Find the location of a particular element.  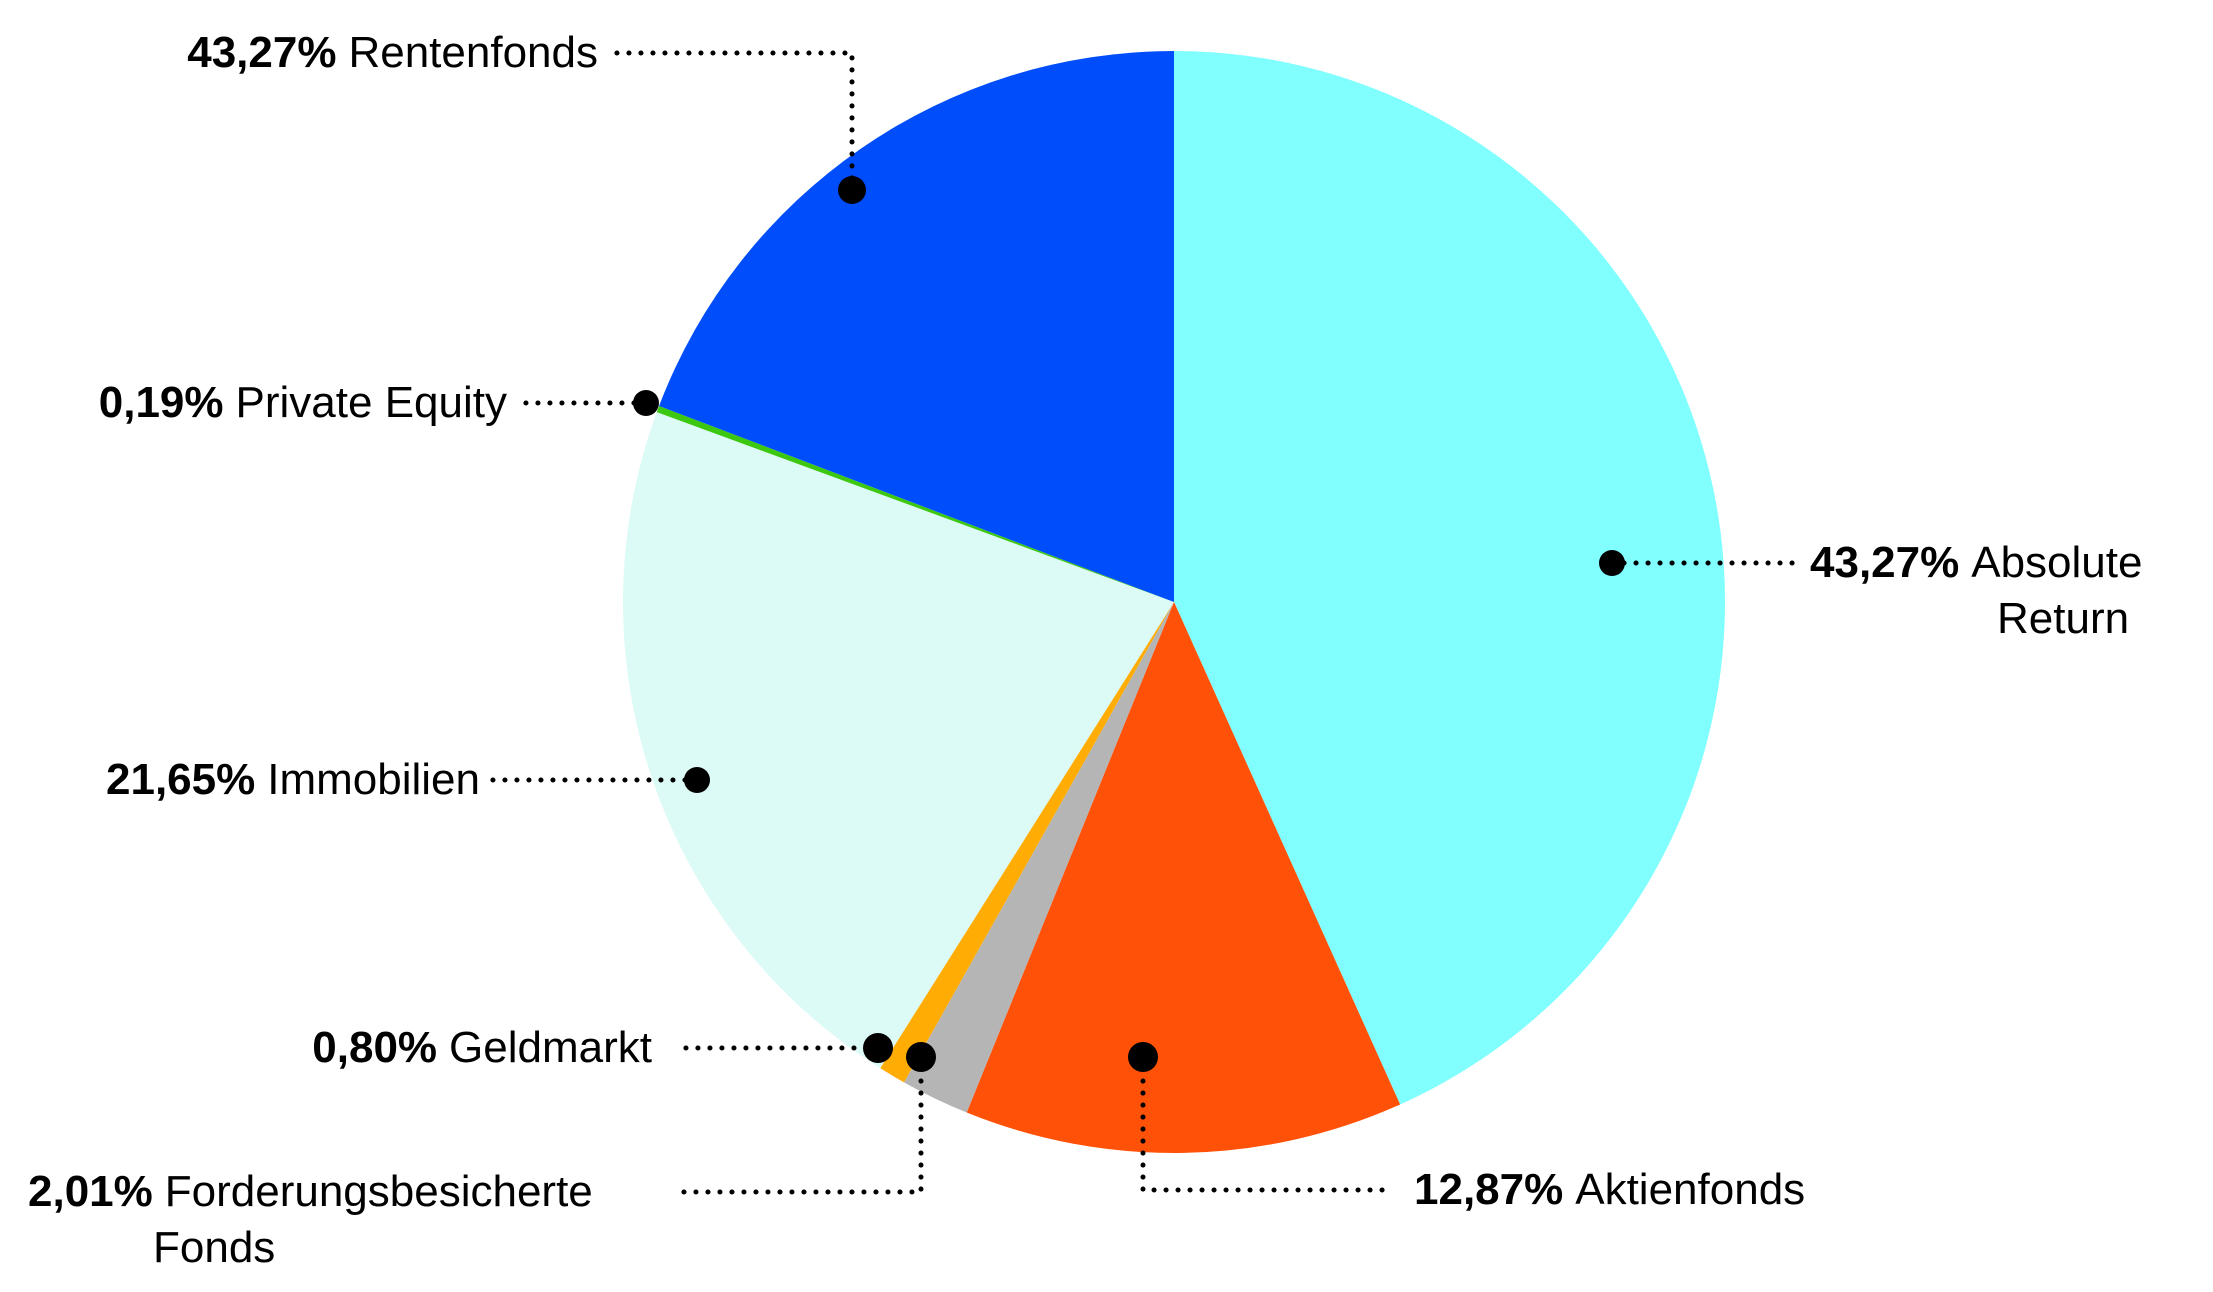

label-private-equity-percent: 0,19% is located at coordinates (161, 402).